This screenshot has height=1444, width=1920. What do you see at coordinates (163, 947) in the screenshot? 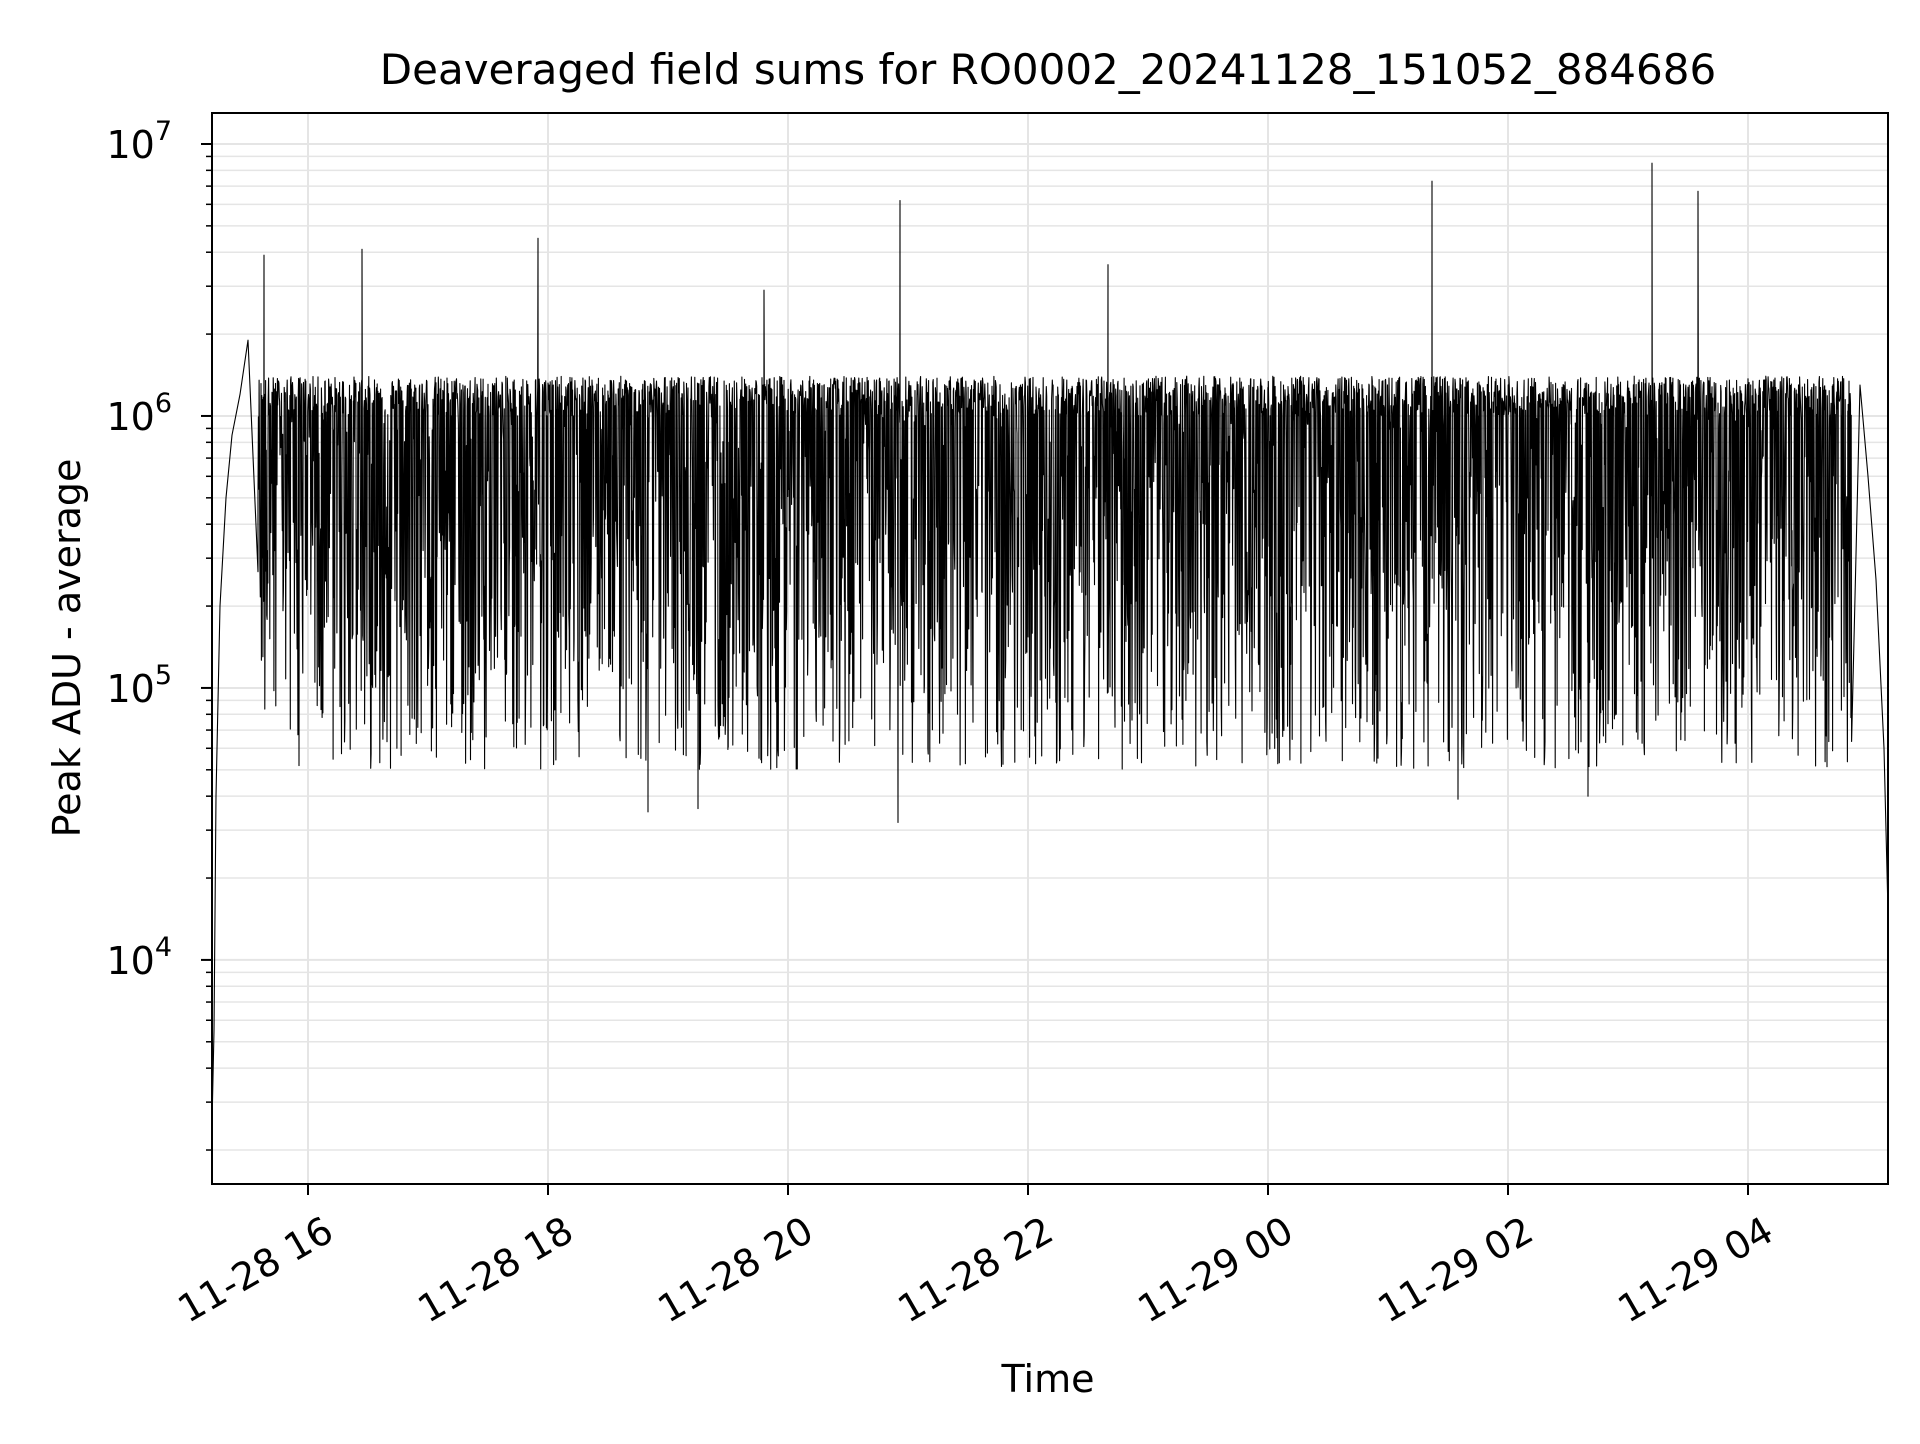
I see `y-tick-exponent: 4` at bounding box center [163, 947].